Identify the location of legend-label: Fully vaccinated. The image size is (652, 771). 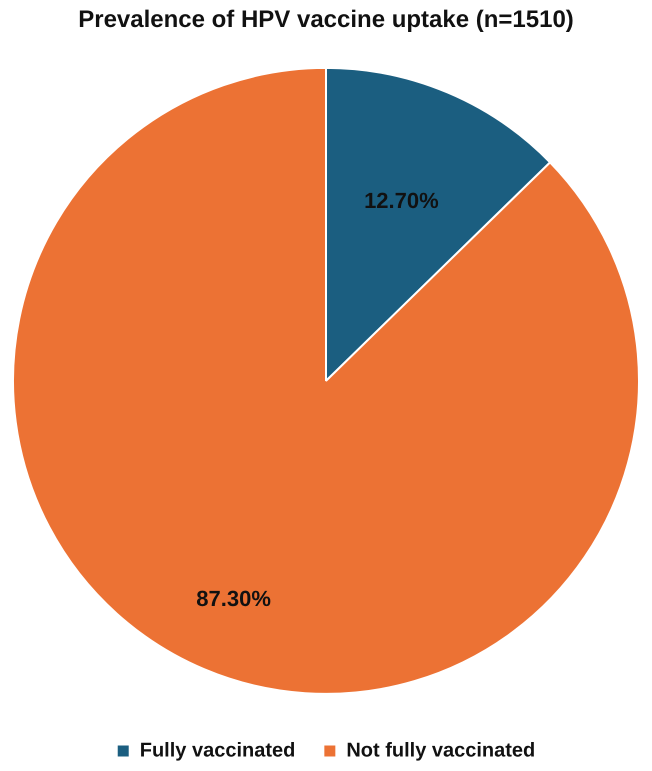
(218, 751).